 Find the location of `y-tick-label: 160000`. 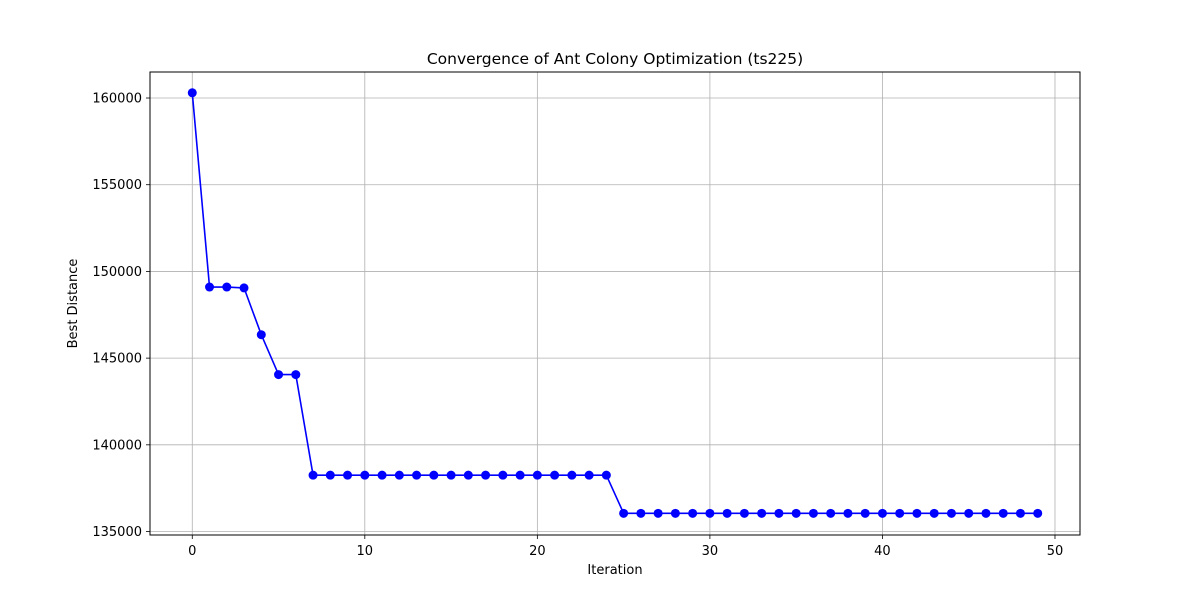

y-tick-label: 160000 is located at coordinates (117, 99).